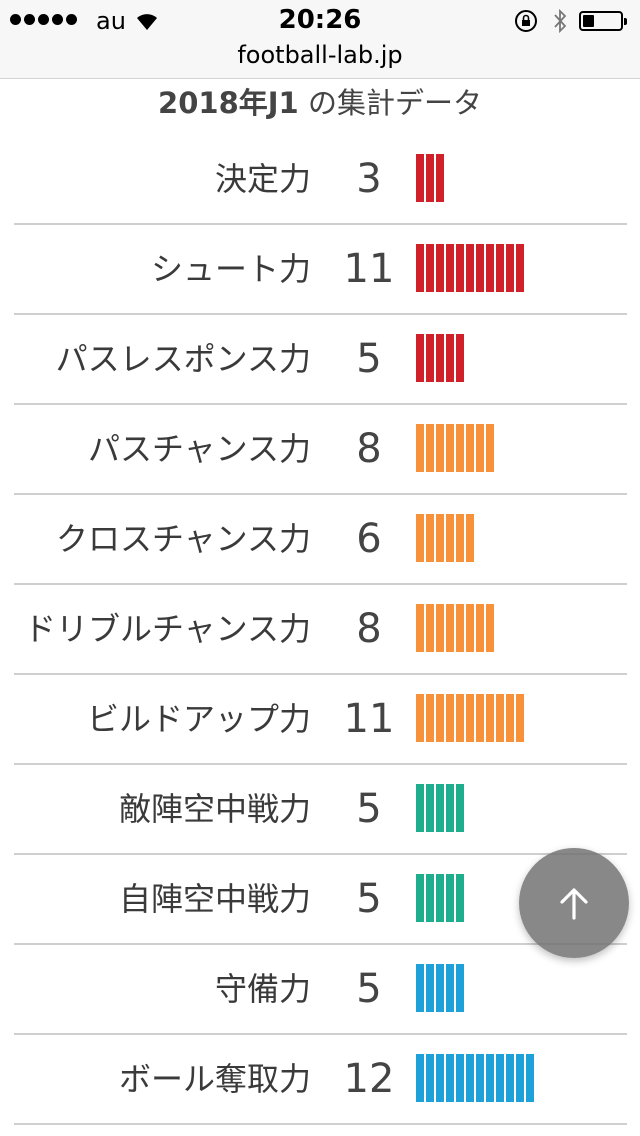 This screenshot has height=1136, width=640. I want to click on stat-row: 自陣空中戦力 5, so click(320, 900).